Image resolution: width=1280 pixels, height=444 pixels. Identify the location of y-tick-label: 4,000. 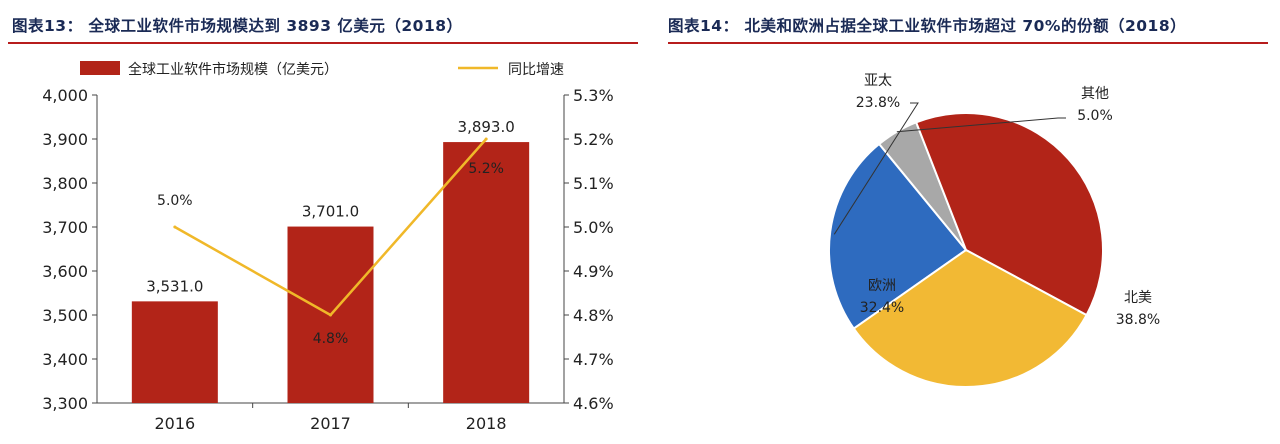
(65, 95).